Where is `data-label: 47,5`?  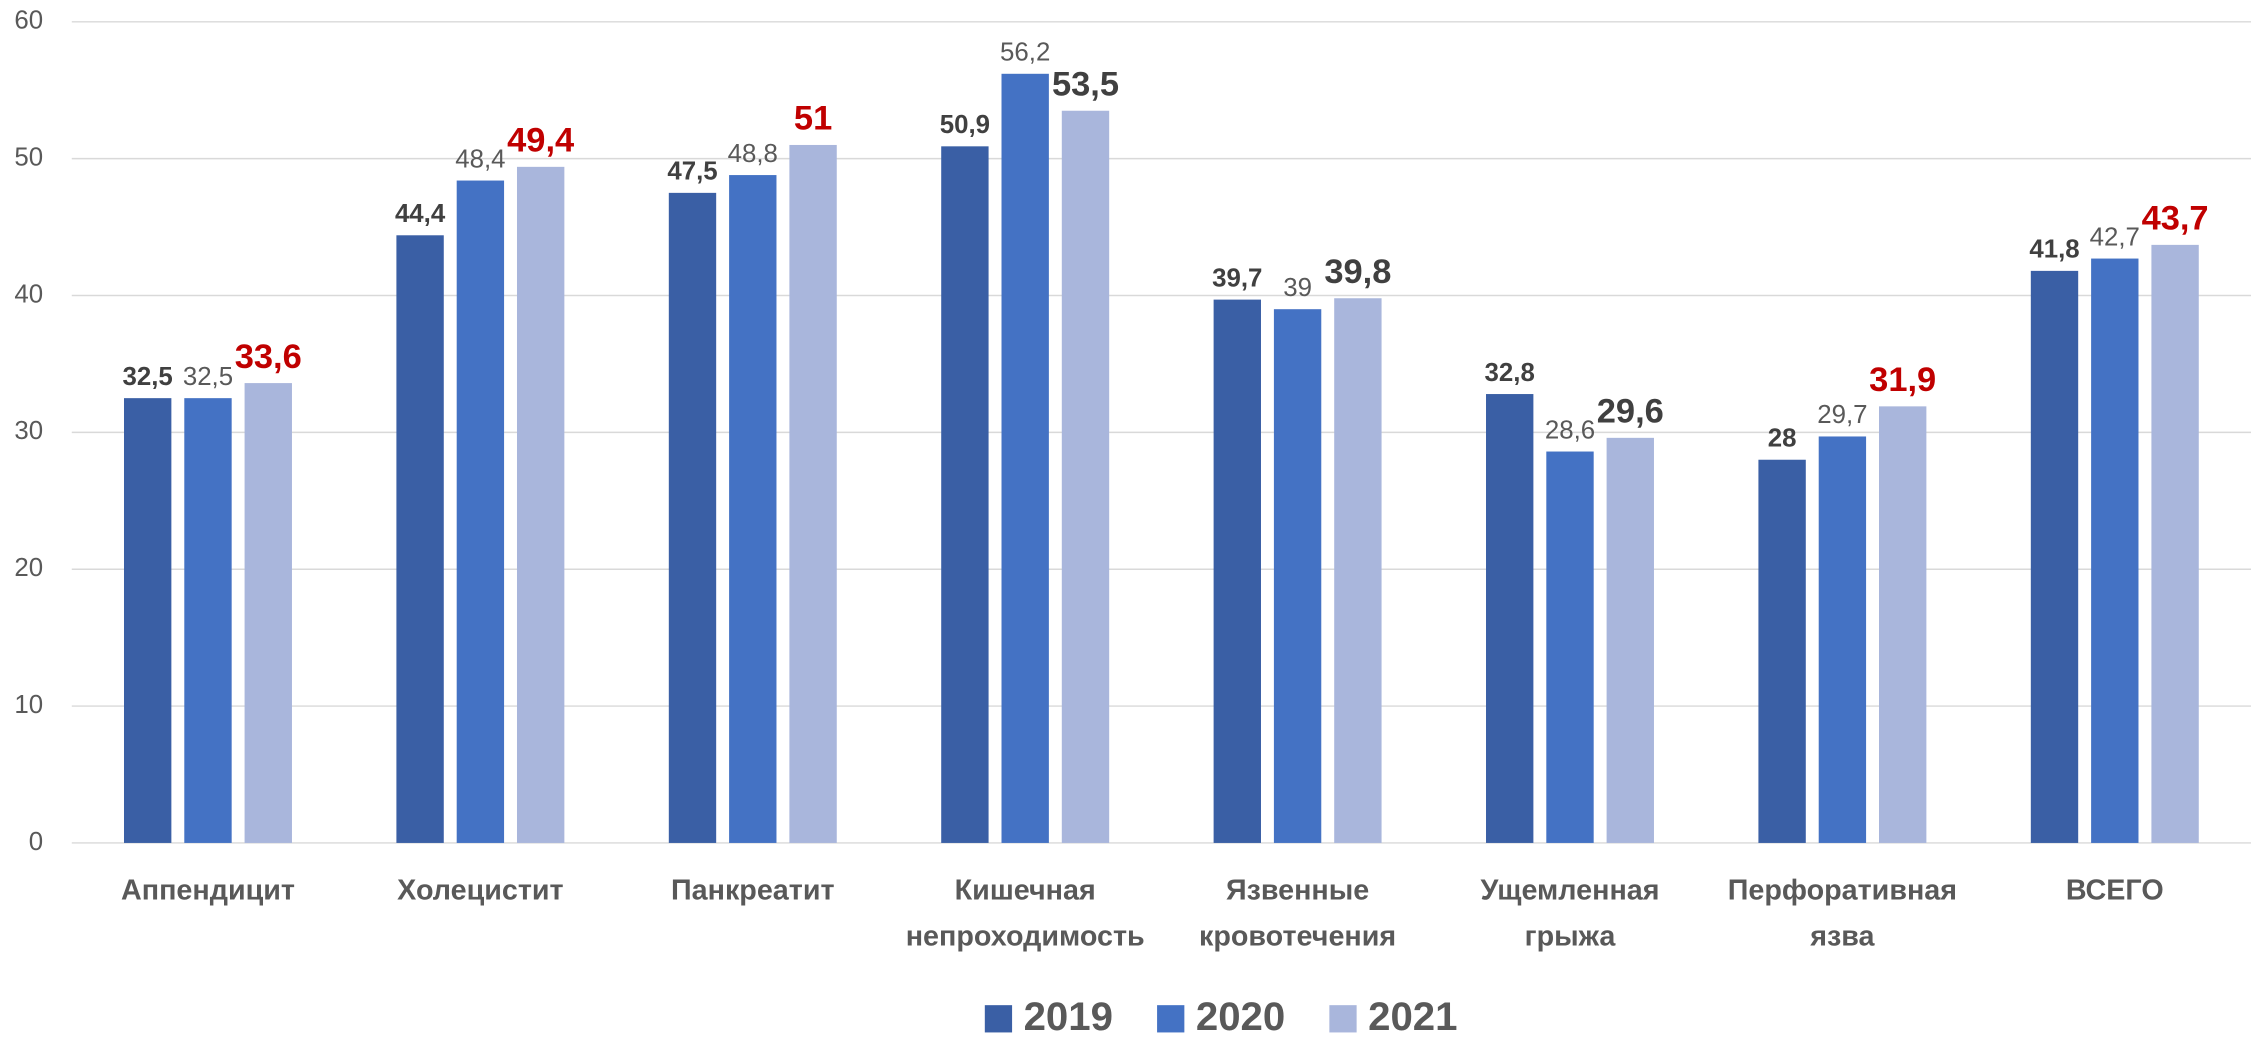
data-label: 47,5 is located at coordinates (692, 172).